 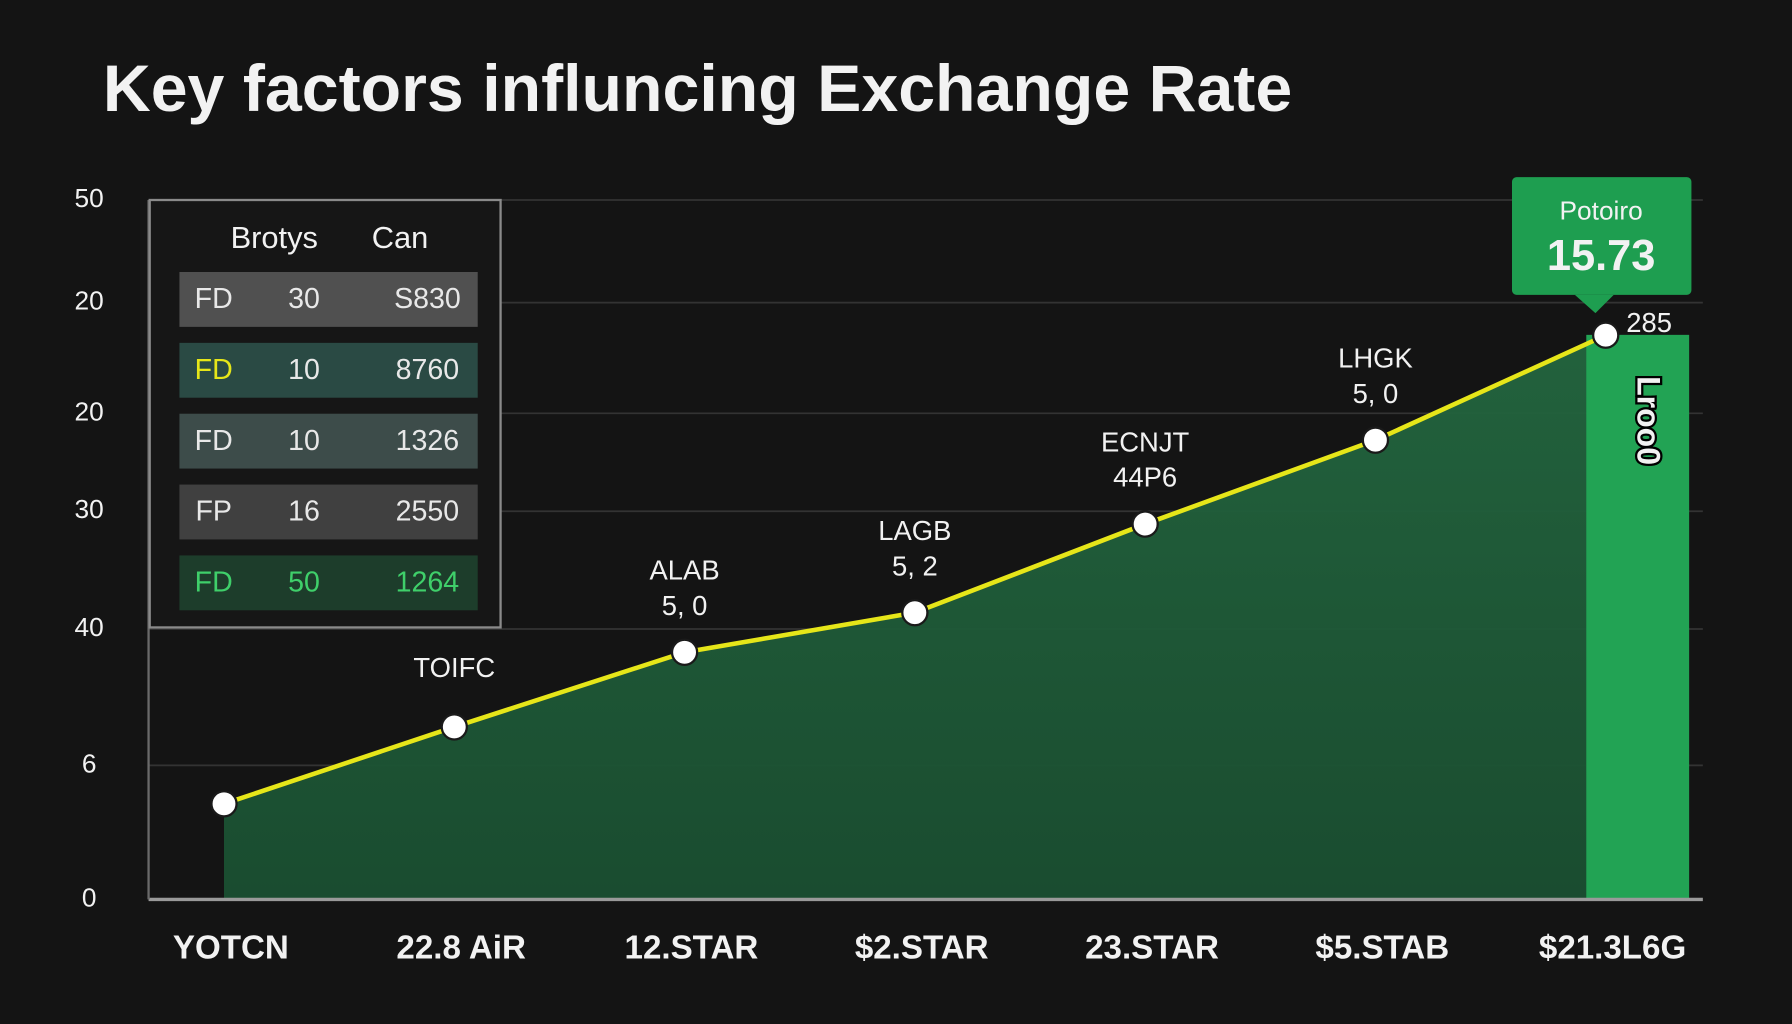 What do you see at coordinates (1375, 357) in the screenshot?
I see `point-label: LHGK` at bounding box center [1375, 357].